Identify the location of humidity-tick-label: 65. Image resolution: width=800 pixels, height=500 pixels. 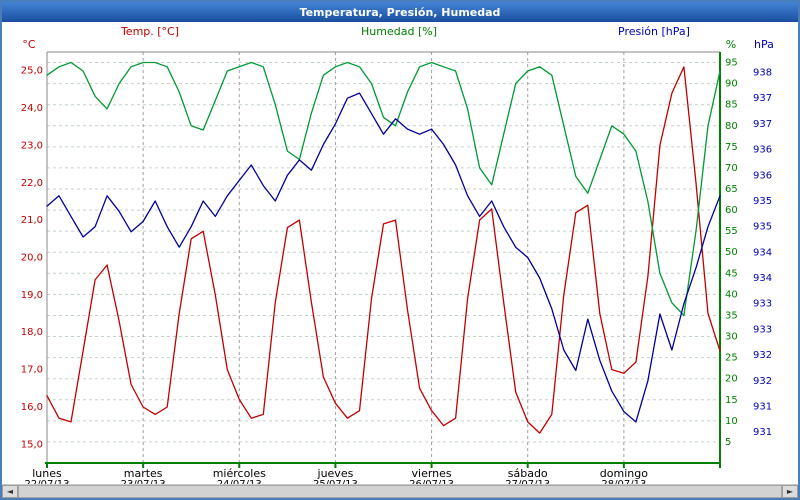
(731, 189).